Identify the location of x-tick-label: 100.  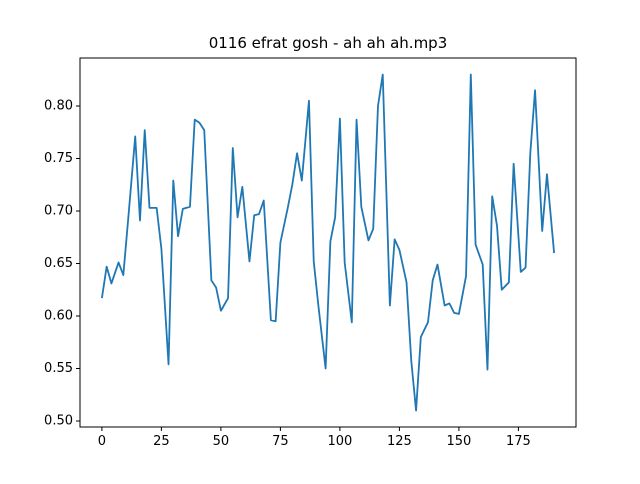
(339, 441).